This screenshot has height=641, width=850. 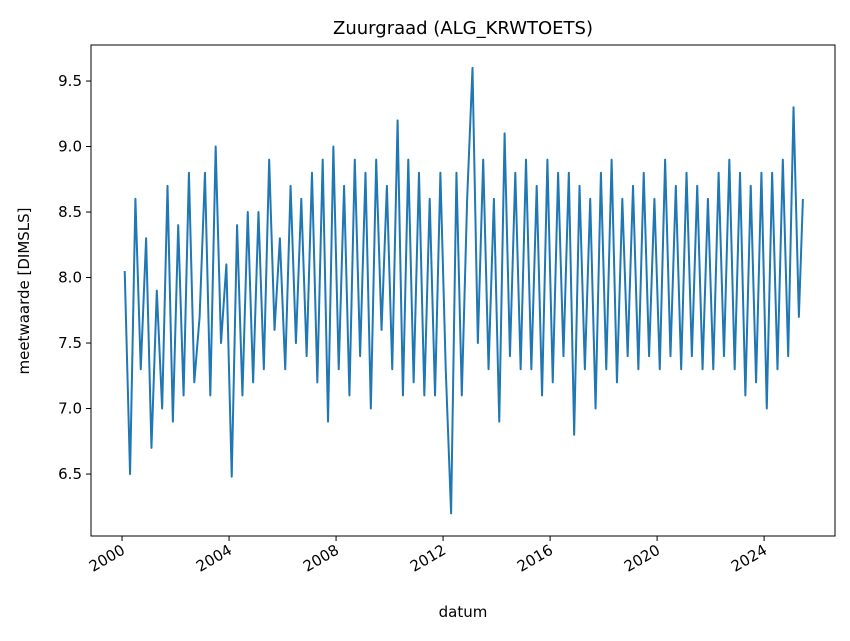 I want to click on chart-title: Zuurgraad (ALG_KRWTOETS), so click(x=463, y=28).